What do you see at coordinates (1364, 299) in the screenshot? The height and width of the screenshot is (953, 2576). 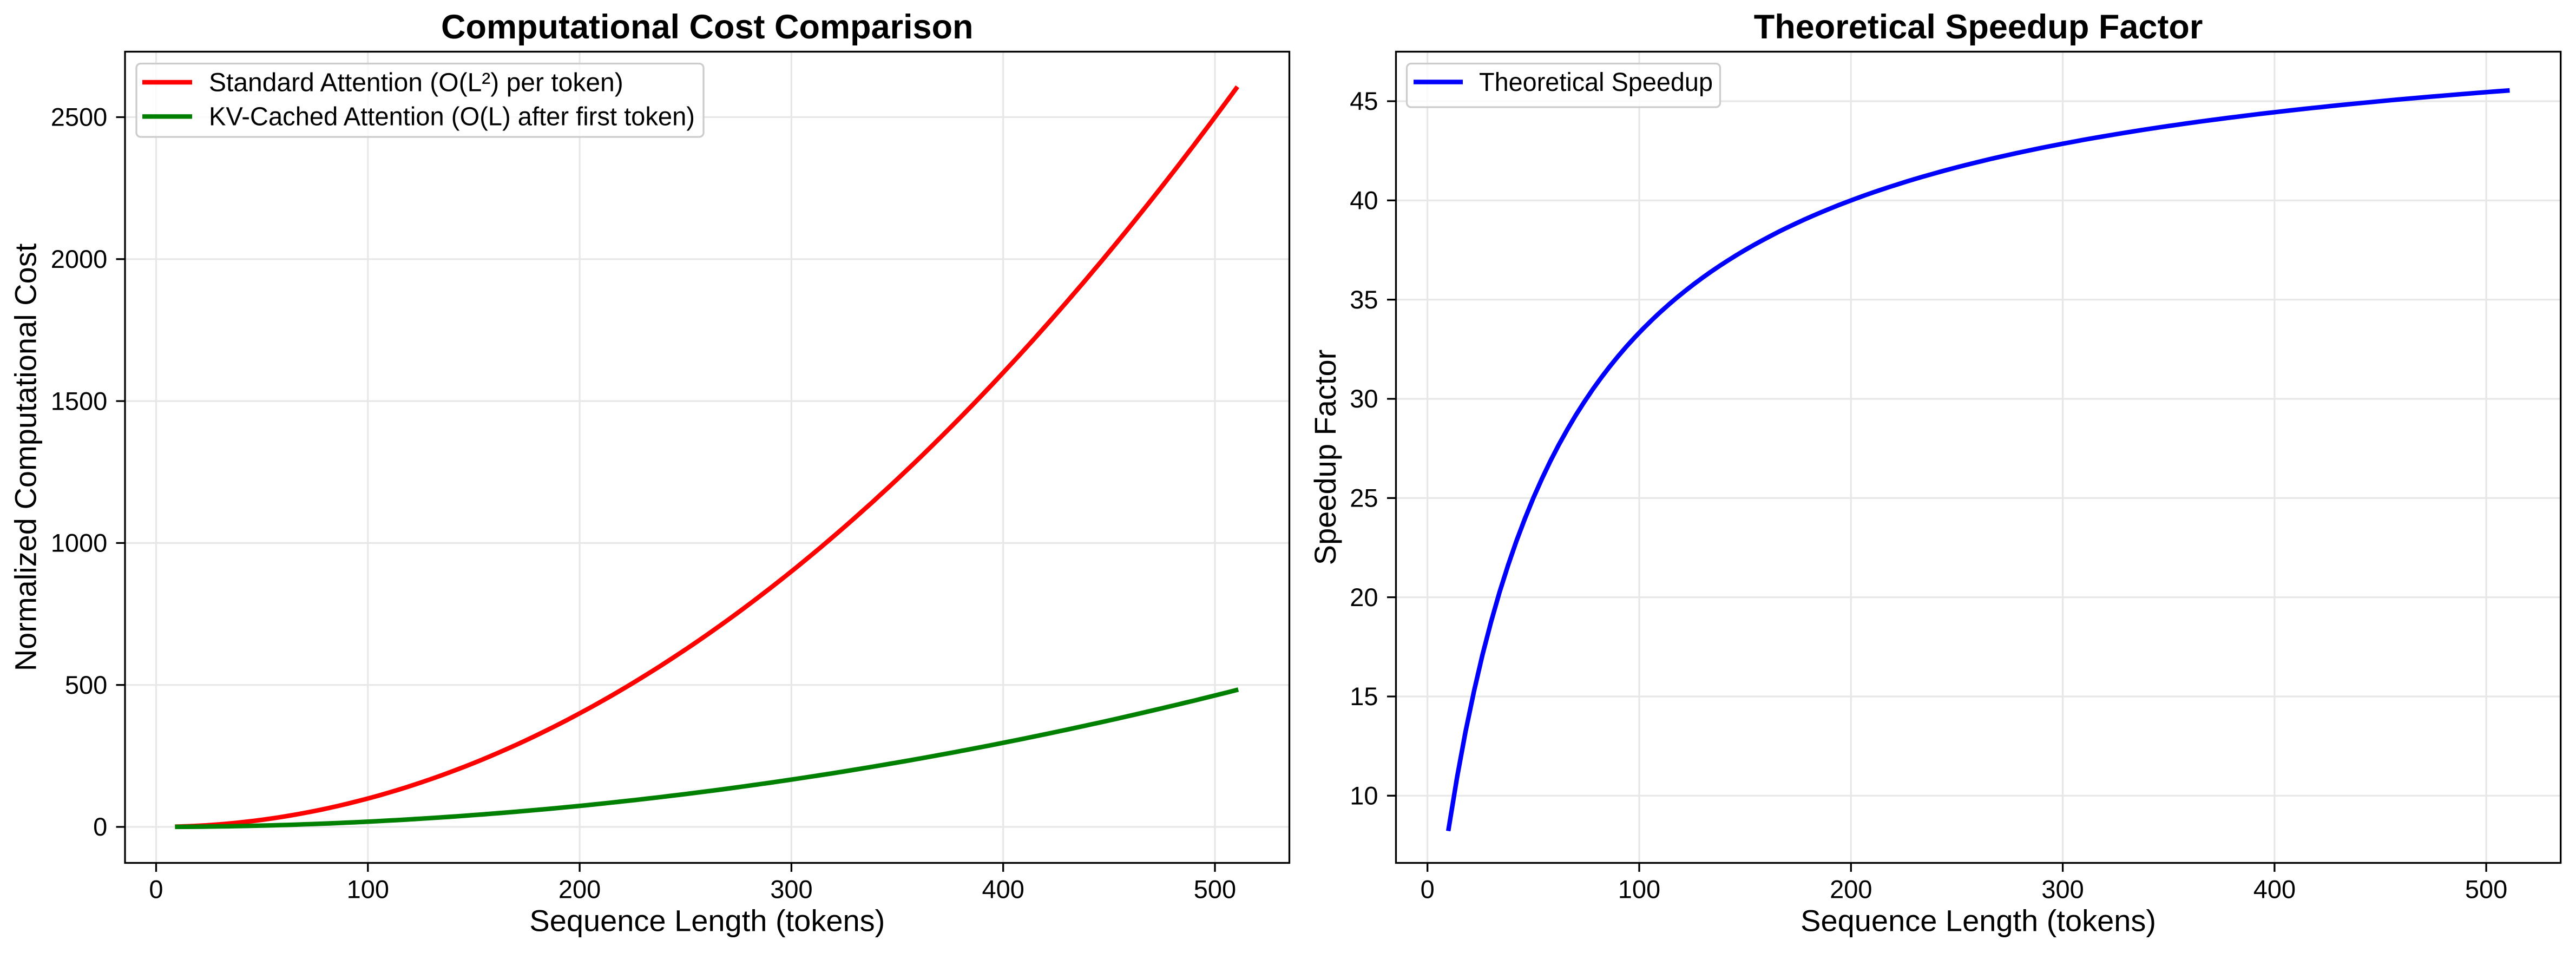 I see `svg-text: 35` at bounding box center [1364, 299].